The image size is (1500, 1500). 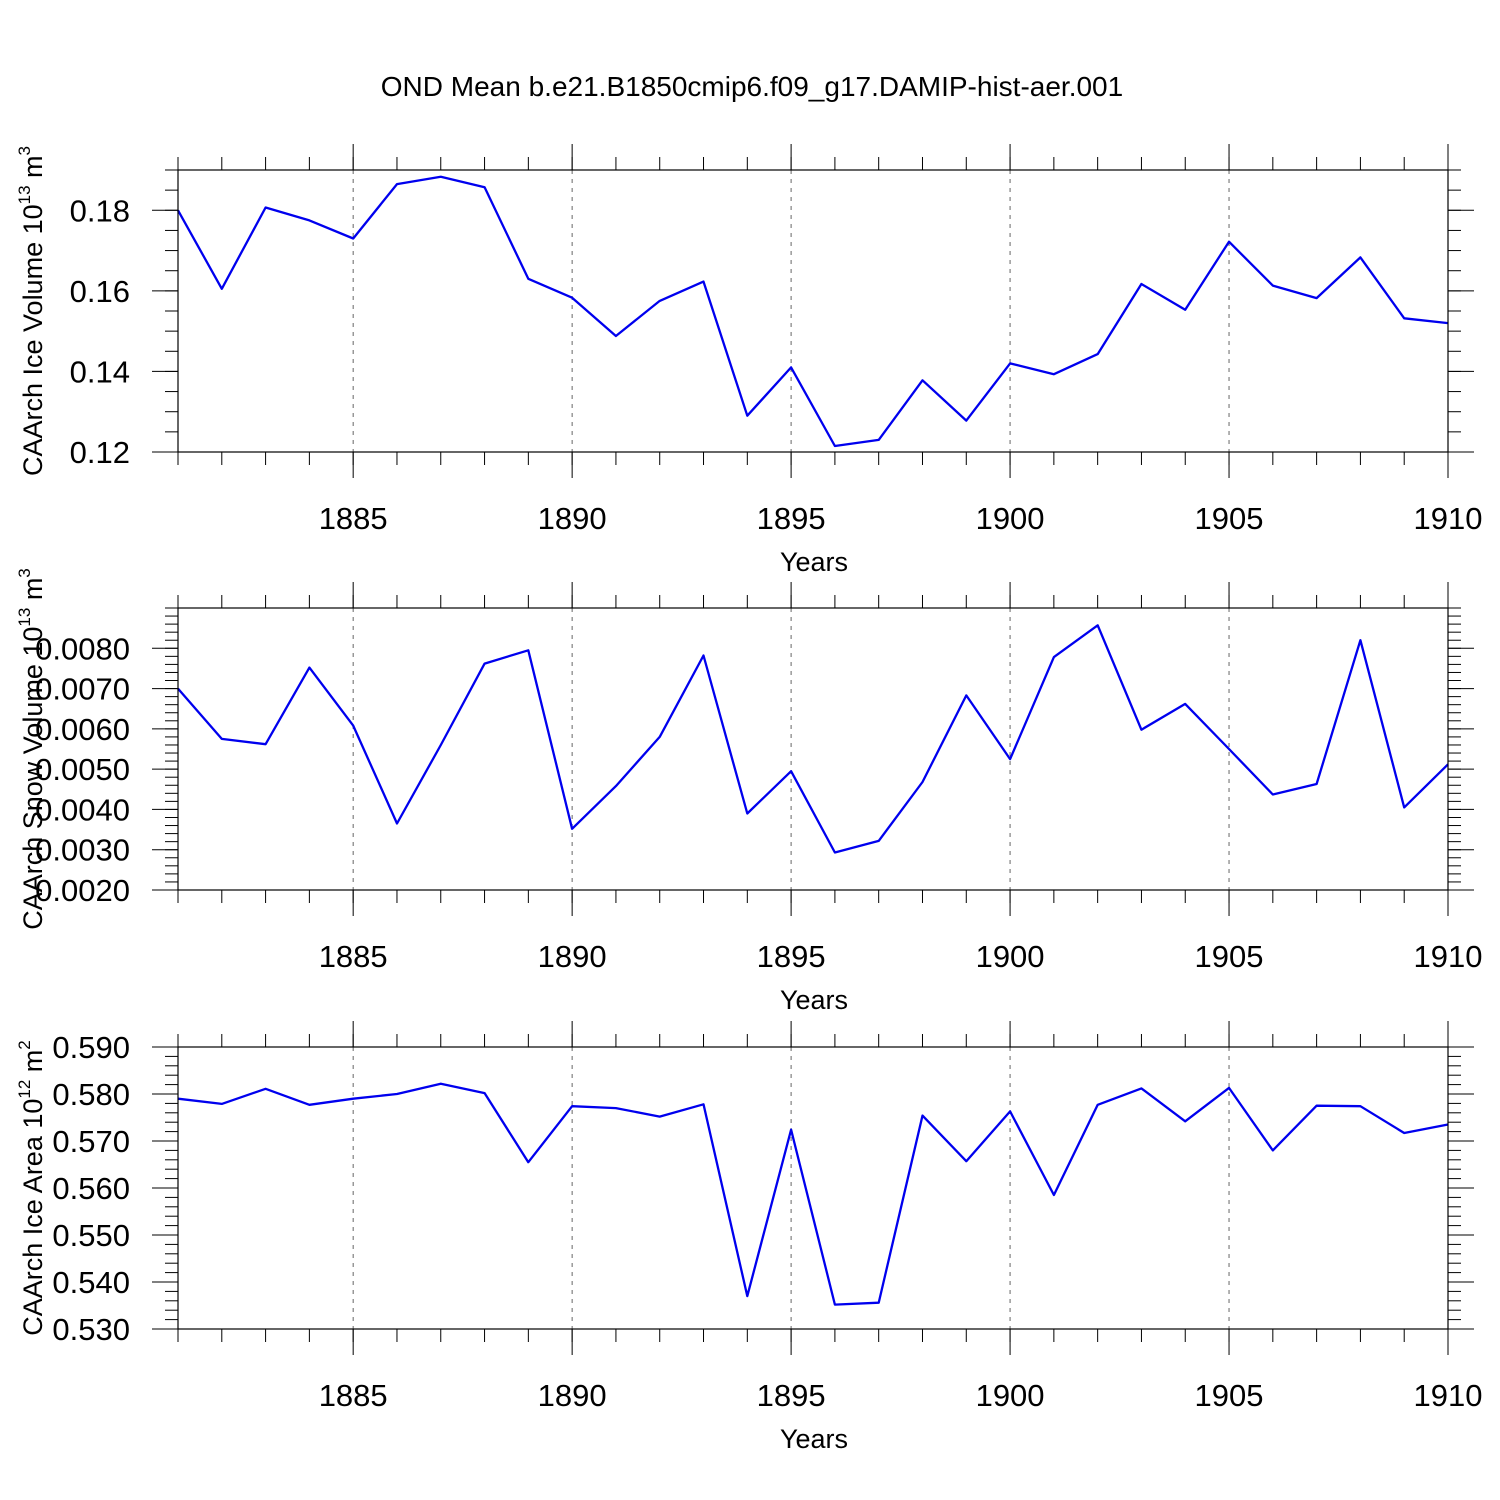 What do you see at coordinates (100, 210) in the screenshot?
I see `y-tick-label: 0.18` at bounding box center [100, 210].